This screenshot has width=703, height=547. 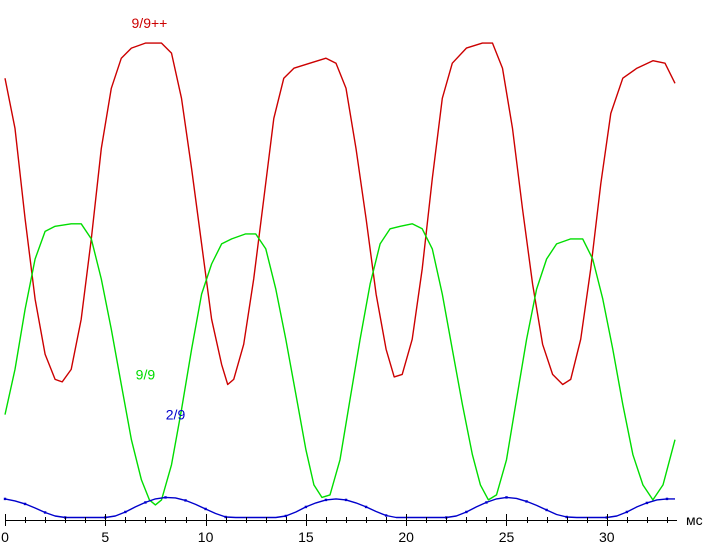 I want to click on series-label-2: 9/9, so click(x=146, y=374).